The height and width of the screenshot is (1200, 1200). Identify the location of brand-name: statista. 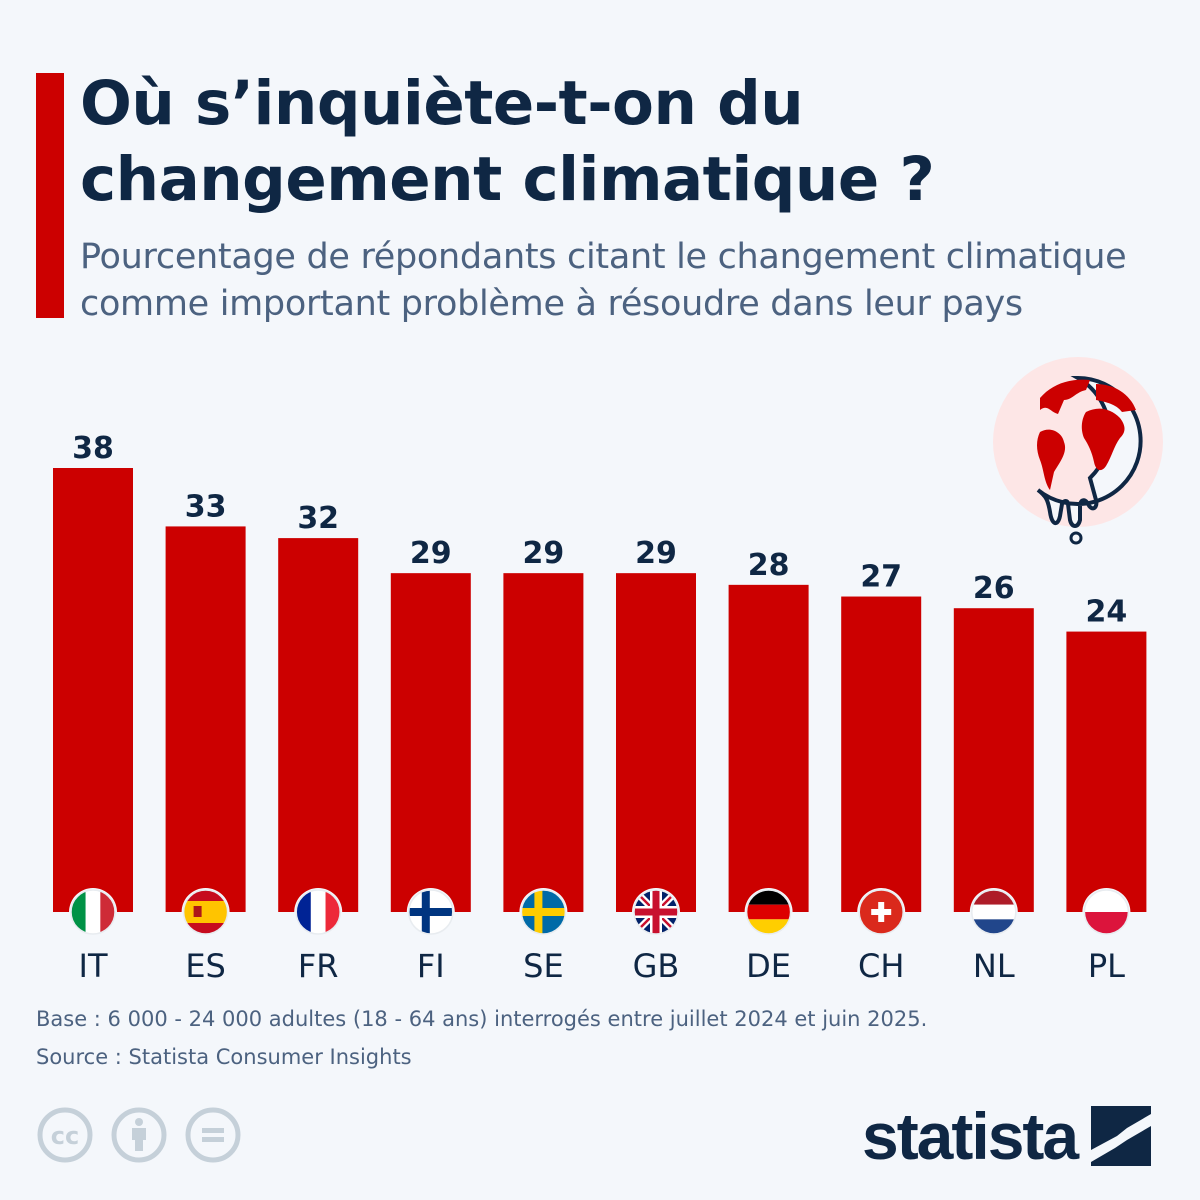
(970, 1136).